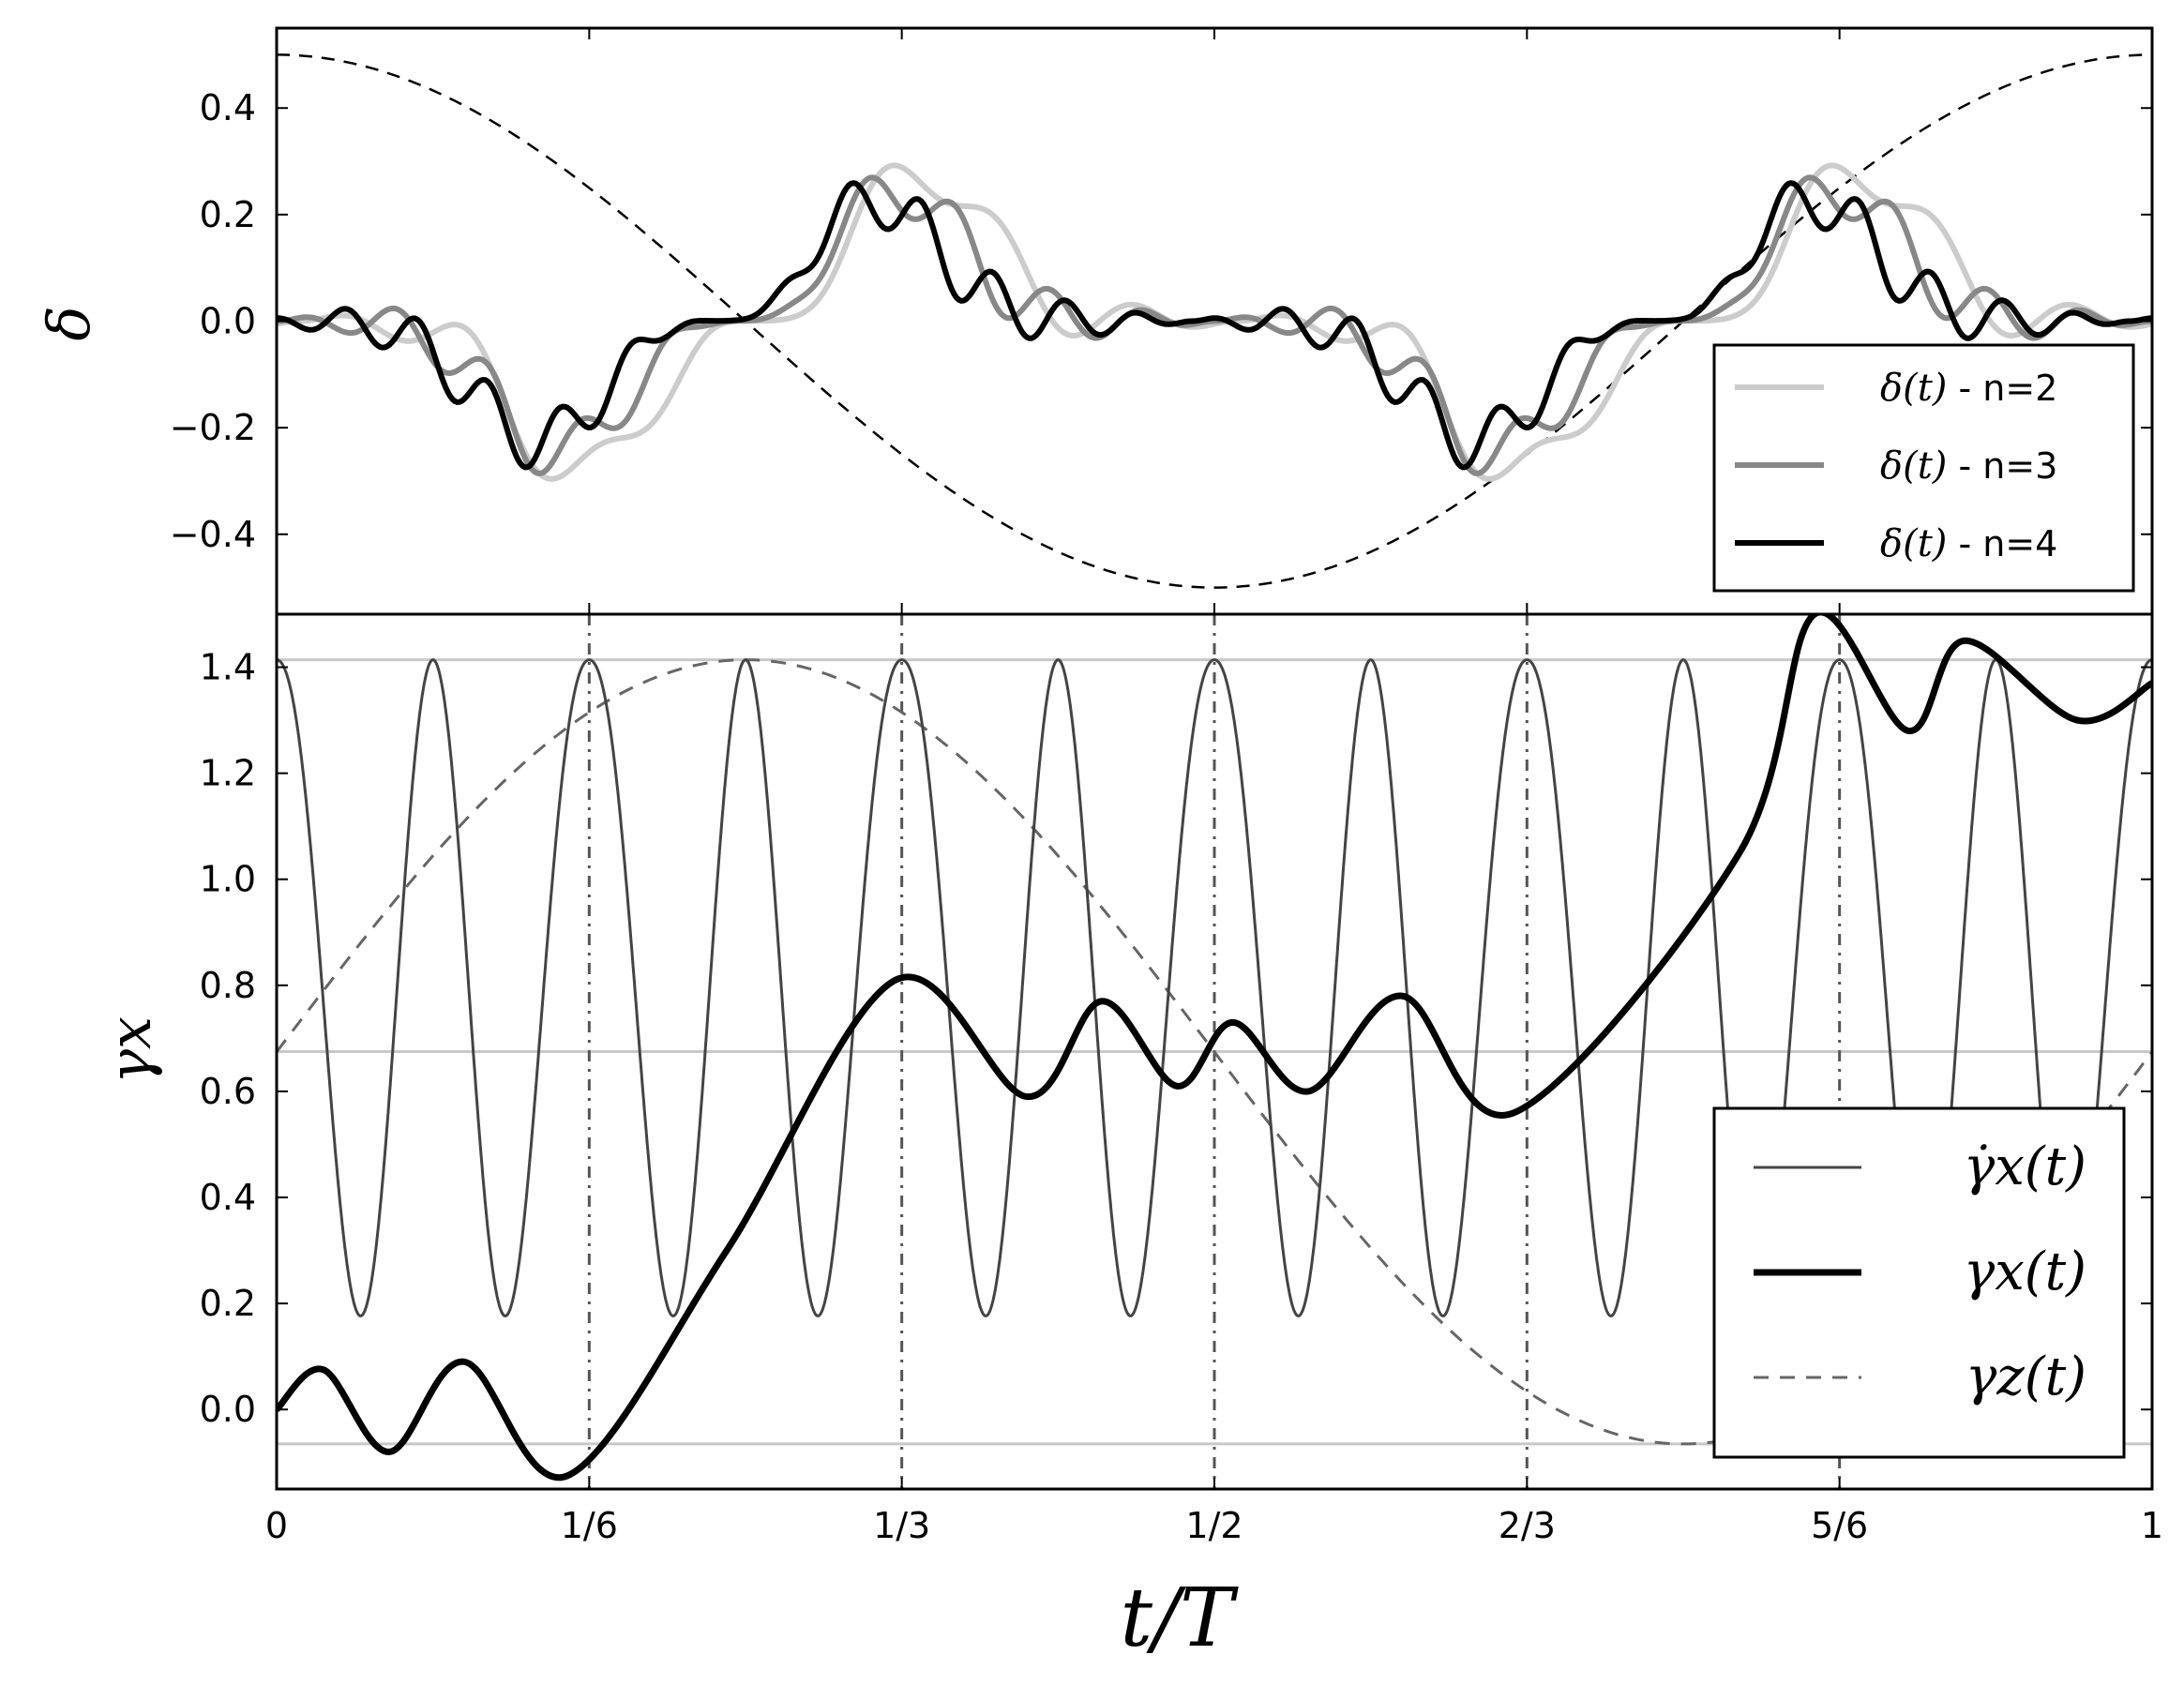 This screenshot has width=2184, height=1700. I want to click on bottom-ytick-label: 1.2, so click(228, 773).